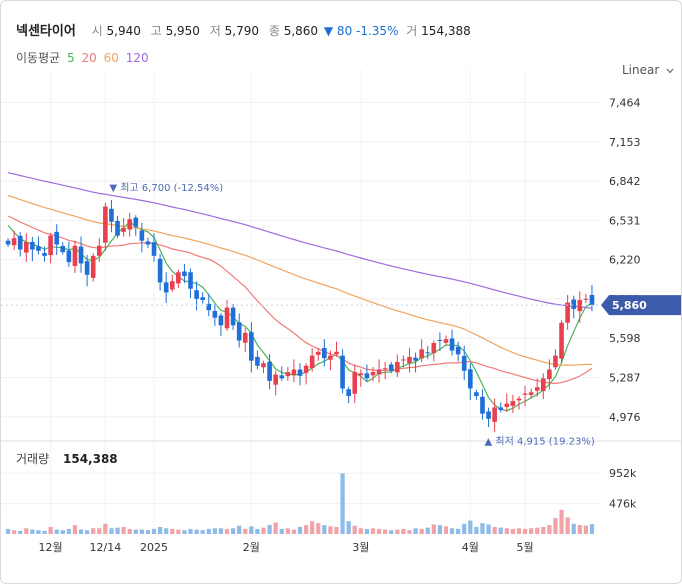 This screenshot has width=682, height=584. What do you see at coordinates (641, 70) in the screenshot?
I see `scale-label: Linear` at bounding box center [641, 70].